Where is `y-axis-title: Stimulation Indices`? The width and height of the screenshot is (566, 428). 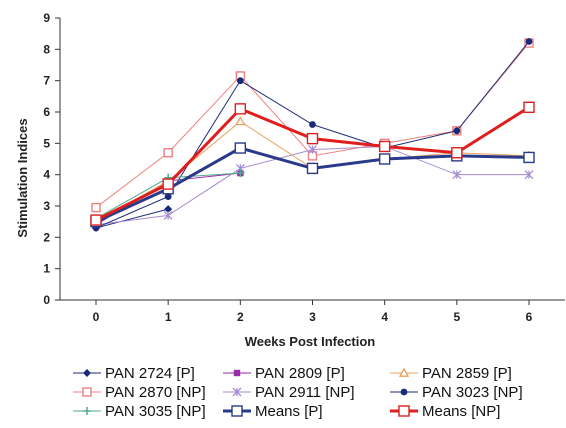 y-axis-title: Stimulation Indices is located at coordinates (22, 177).